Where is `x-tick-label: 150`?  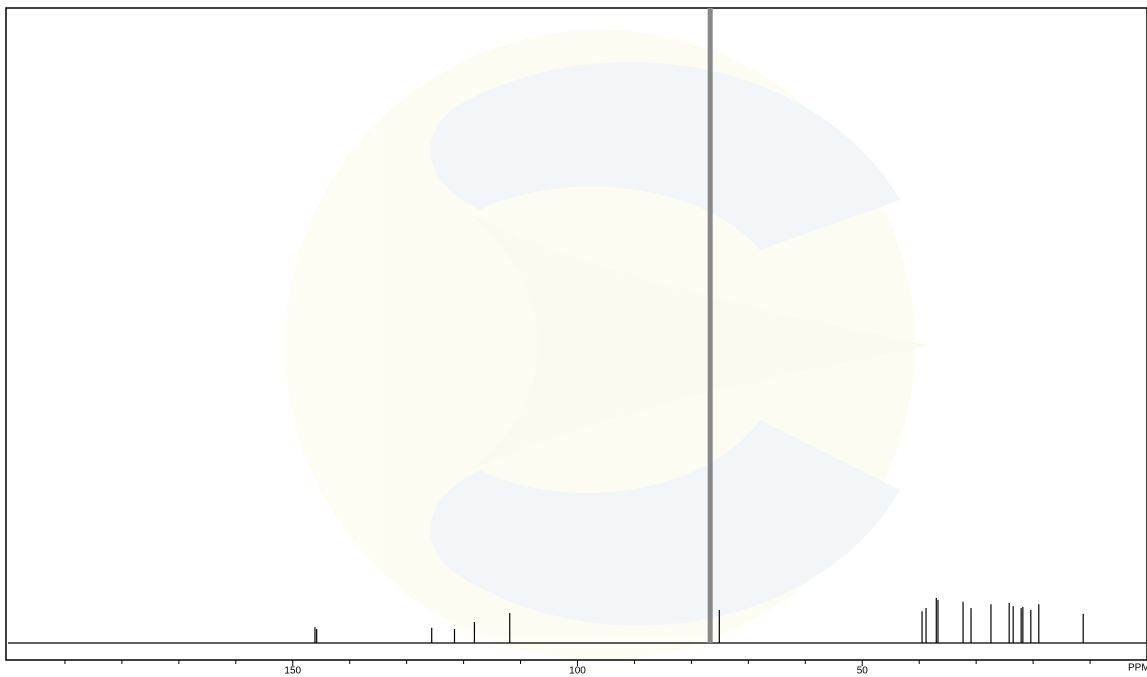 x-tick-label: 150 is located at coordinates (292, 671).